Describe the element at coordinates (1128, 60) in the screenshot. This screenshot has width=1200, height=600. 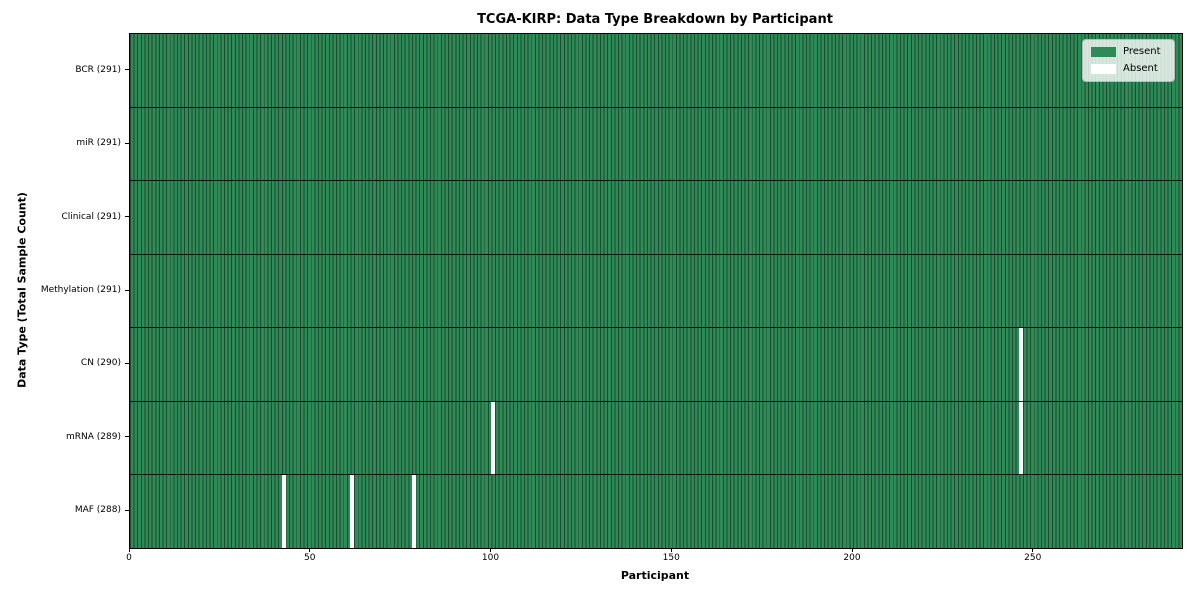
I see `legend: Present Absent` at that location.